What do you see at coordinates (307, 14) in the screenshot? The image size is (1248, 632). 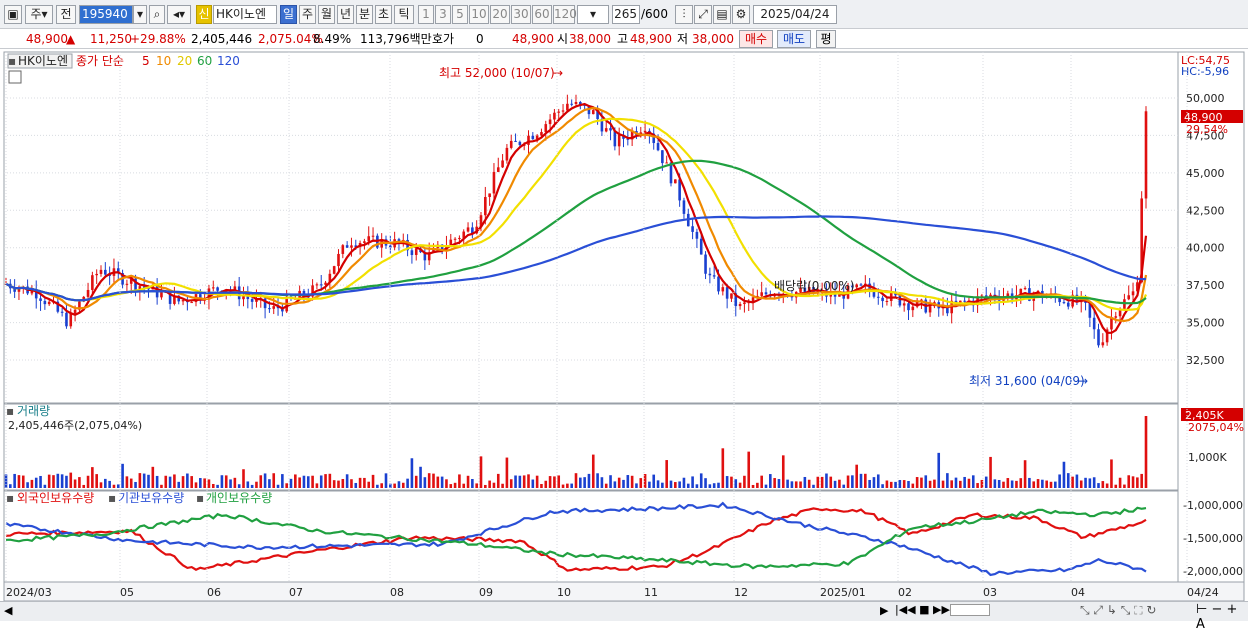 I see `period-week-button: 주` at bounding box center [307, 14].